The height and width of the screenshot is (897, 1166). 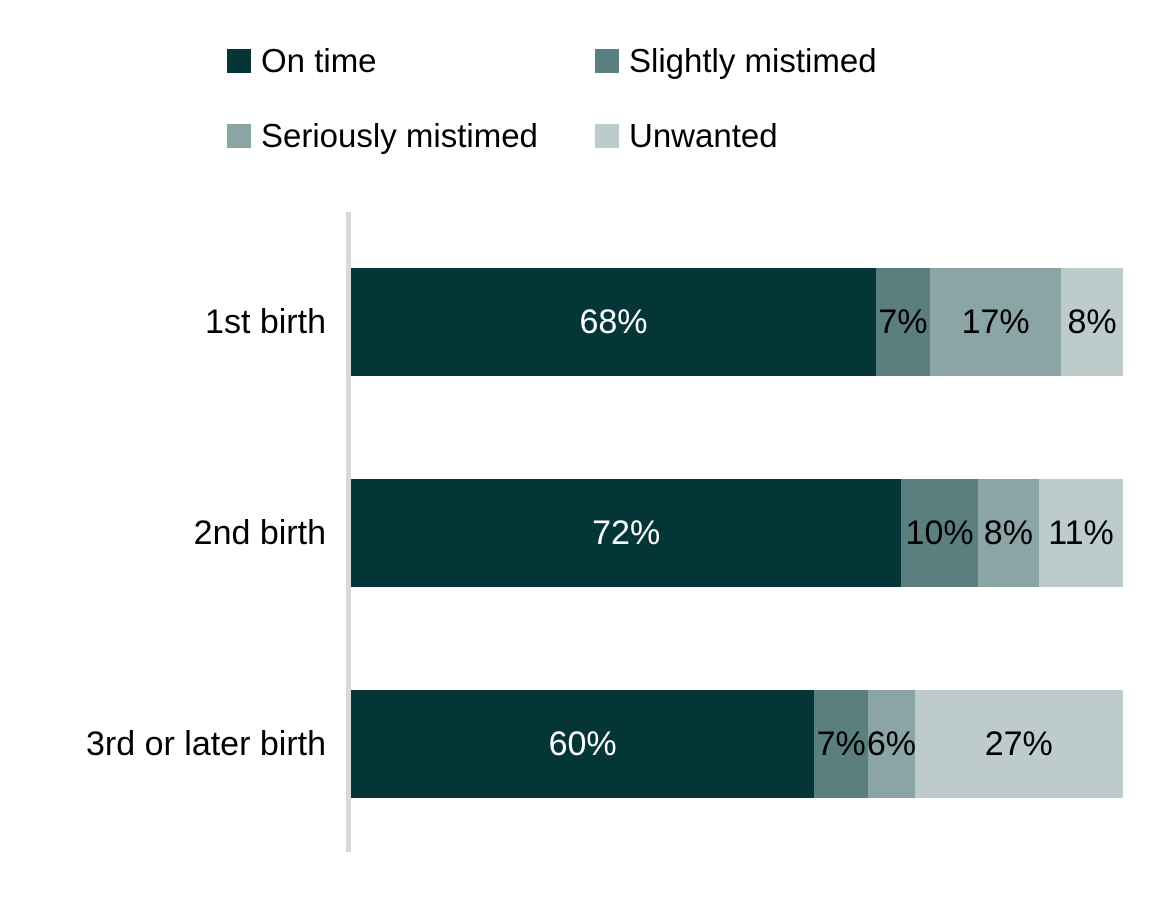 I want to click on bar-segment: 27%, so click(x=1018, y=744).